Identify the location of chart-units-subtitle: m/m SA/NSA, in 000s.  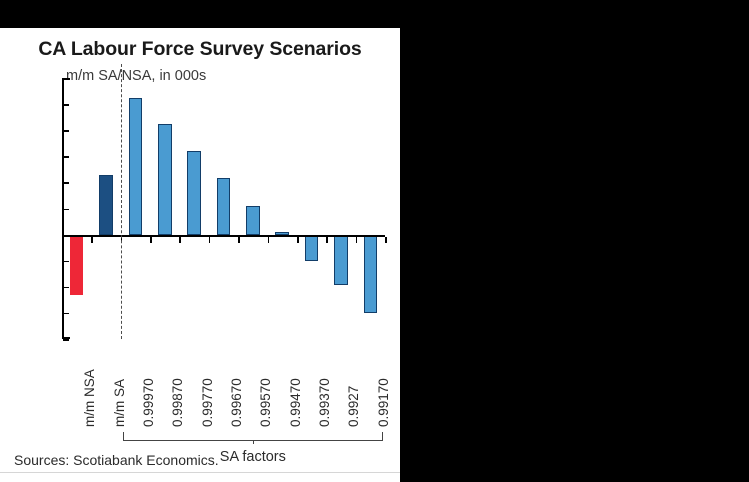
(136, 76).